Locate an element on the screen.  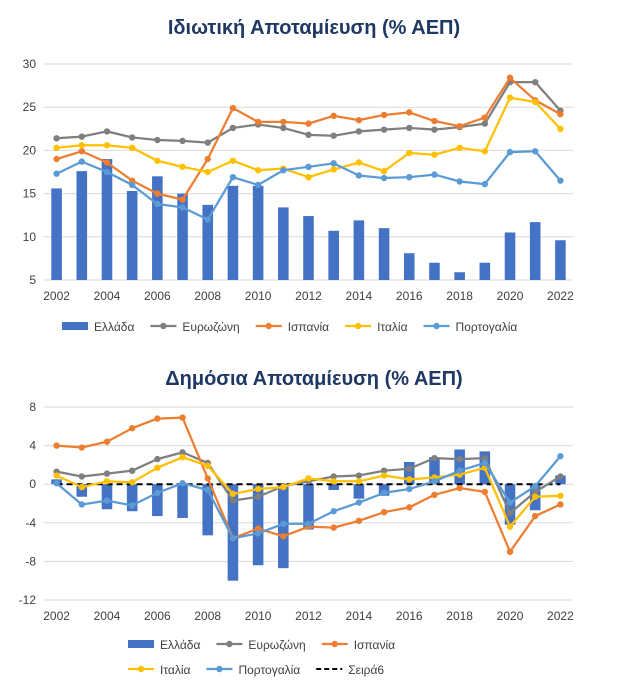
point-italy-2015 is located at coordinates (384, 171).